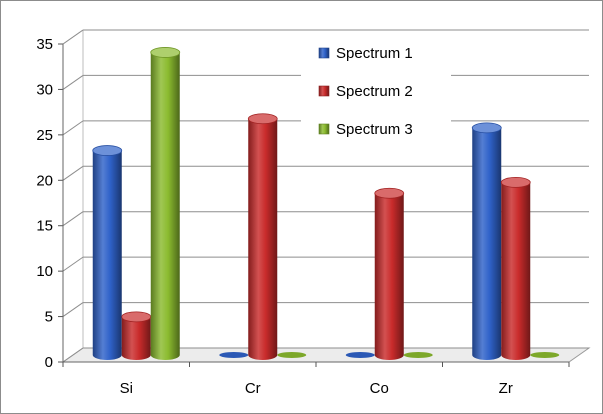  Describe the element at coordinates (374, 53) in the screenshot. I see `legend-label: Spectrum 1` at that location.